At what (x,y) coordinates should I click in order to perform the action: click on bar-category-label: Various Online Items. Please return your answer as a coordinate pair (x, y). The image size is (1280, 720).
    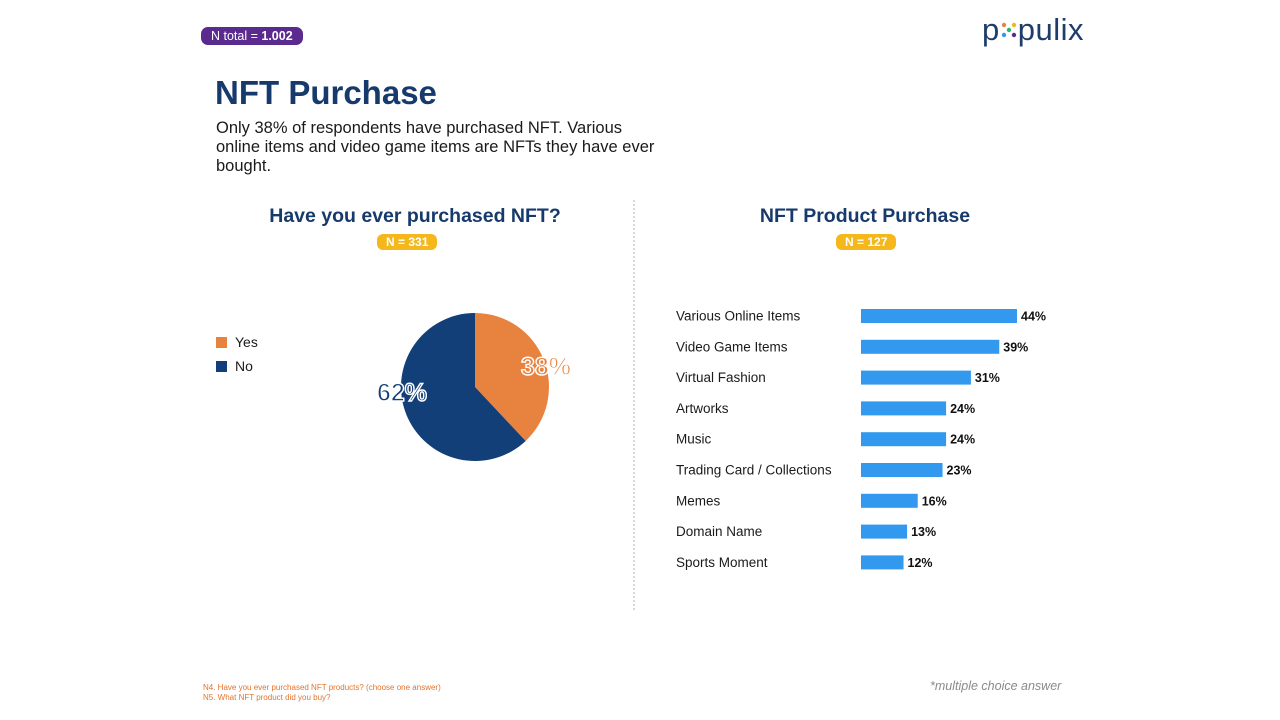
    Looking at the image, I should click on (738, 316).